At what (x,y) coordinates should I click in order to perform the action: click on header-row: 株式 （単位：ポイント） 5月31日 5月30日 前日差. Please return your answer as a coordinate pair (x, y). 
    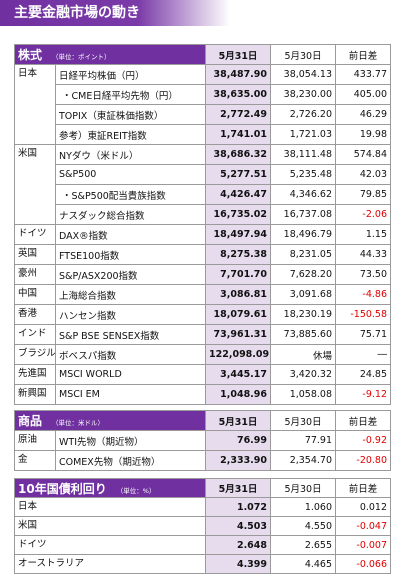
    Looking at the image, I should click on (202, 54).